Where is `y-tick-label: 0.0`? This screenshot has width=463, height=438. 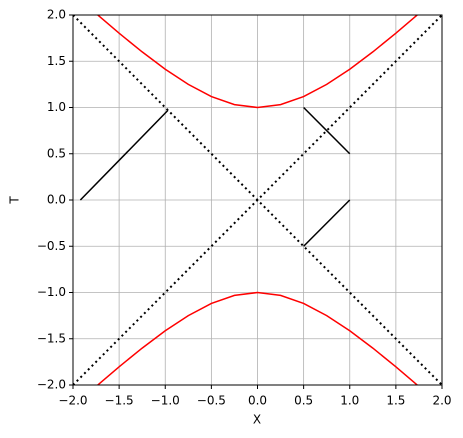
y-tick-label: 0.0 is located at coordinates (56, 200).